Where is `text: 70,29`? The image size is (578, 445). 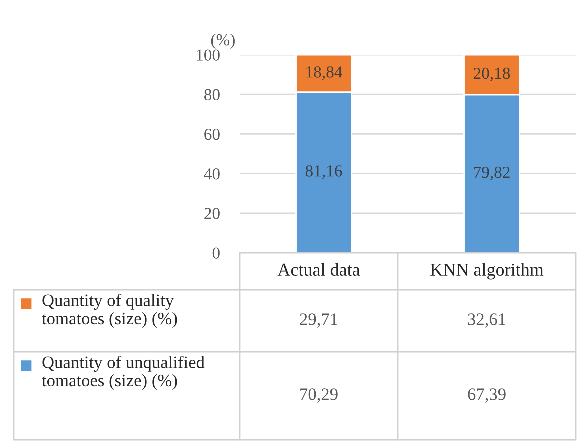
text: 70,29 is located at coordinates (319, 395).